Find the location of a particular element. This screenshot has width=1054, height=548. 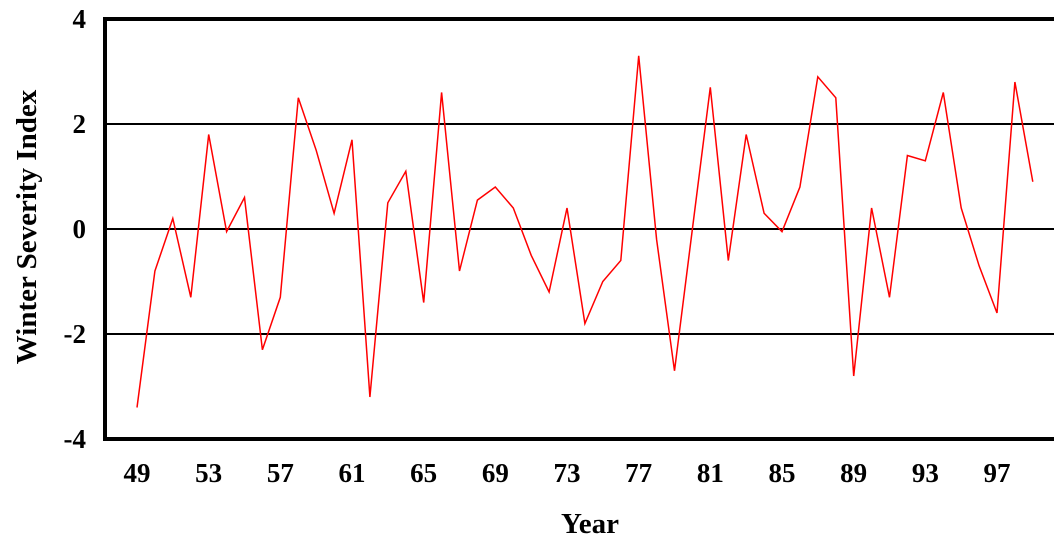

y-axis-title: Winter Severity Index is located at coordinates (27, 226).